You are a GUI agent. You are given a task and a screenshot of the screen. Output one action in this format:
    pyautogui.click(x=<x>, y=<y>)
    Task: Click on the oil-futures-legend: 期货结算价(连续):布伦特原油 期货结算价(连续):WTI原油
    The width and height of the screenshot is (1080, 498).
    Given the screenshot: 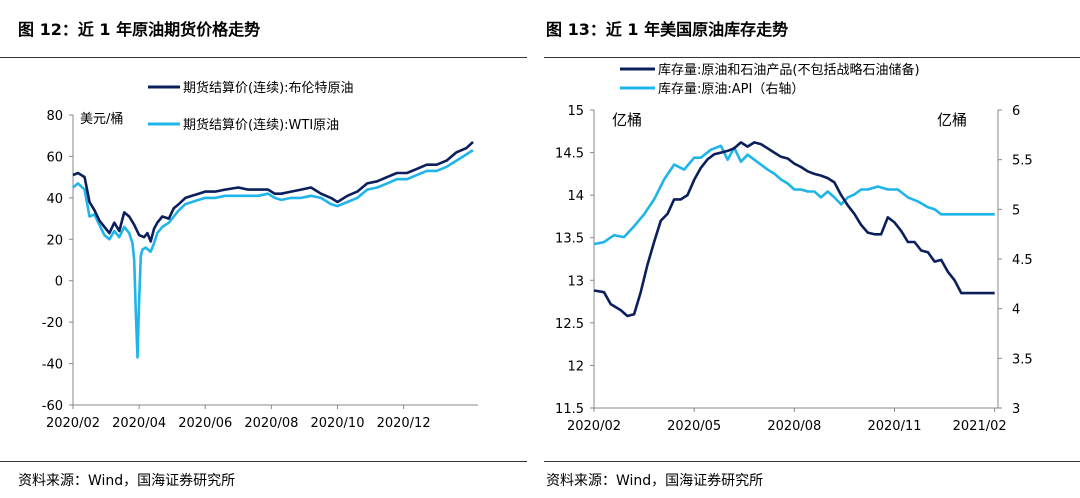 What is the action you would take?
    pyautogui.click(x=251, y=106)
    